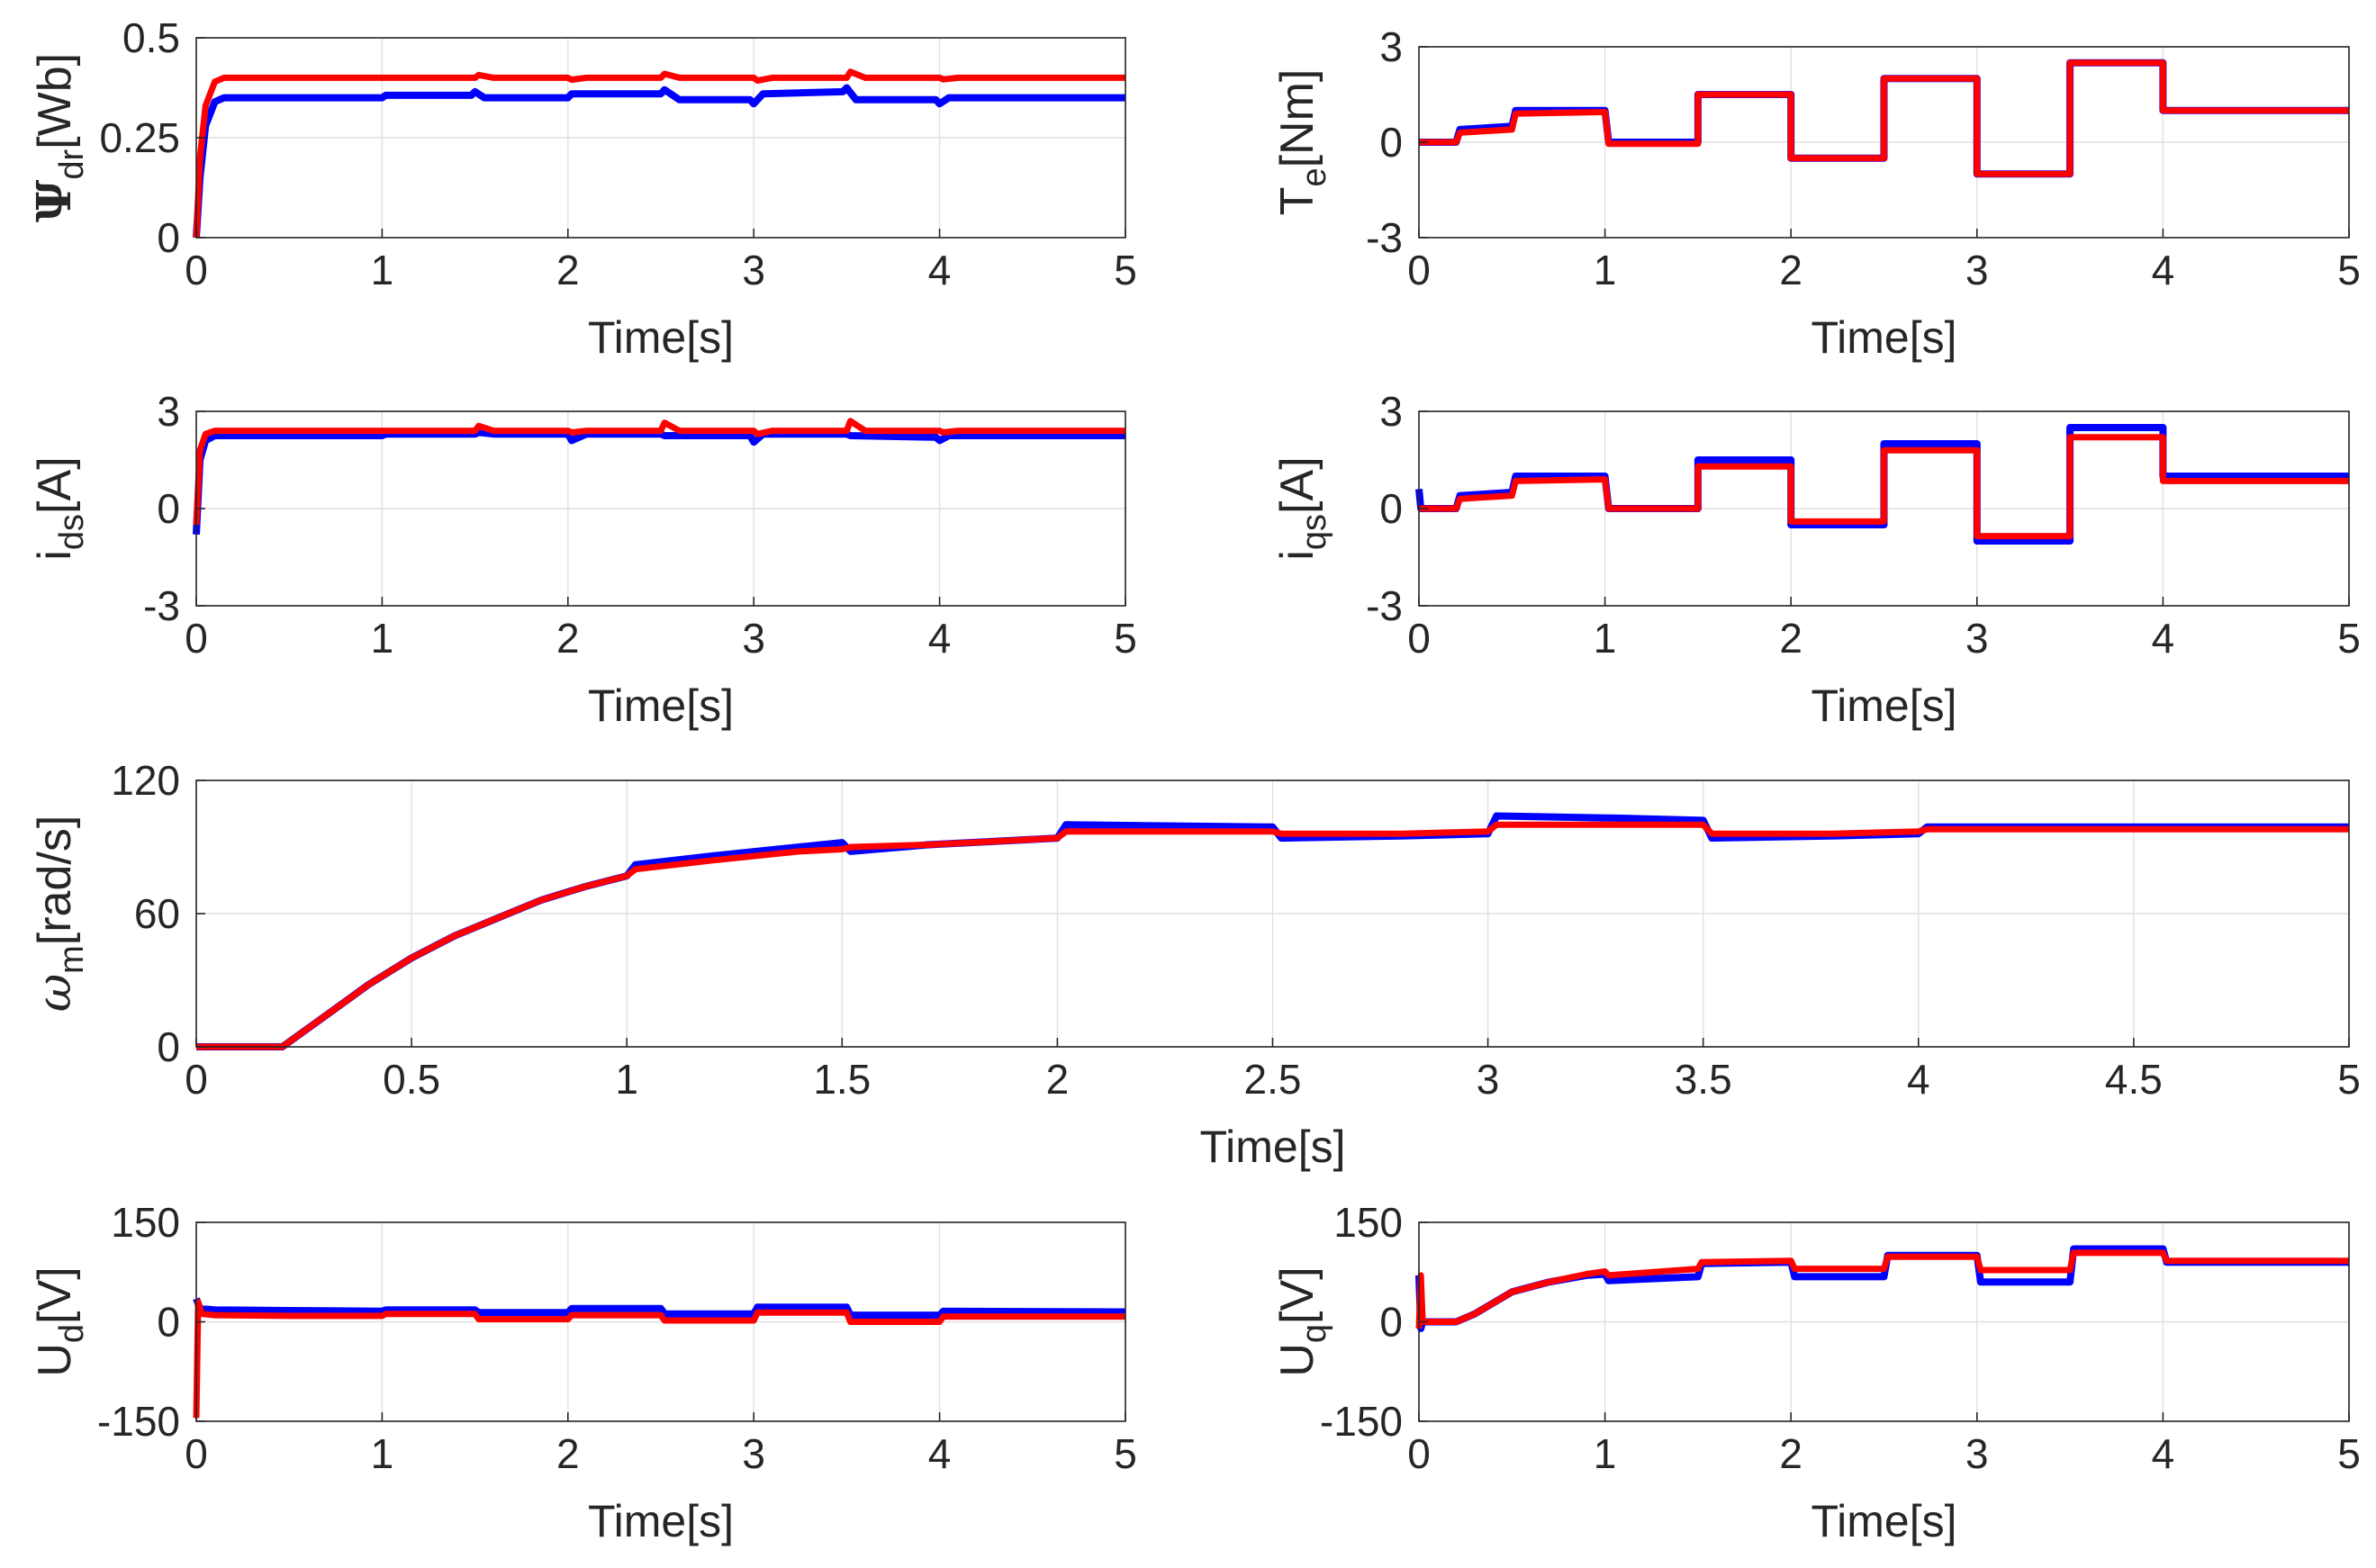  I want to click on y-axis-label-subscript: dr, so click(72, 164).